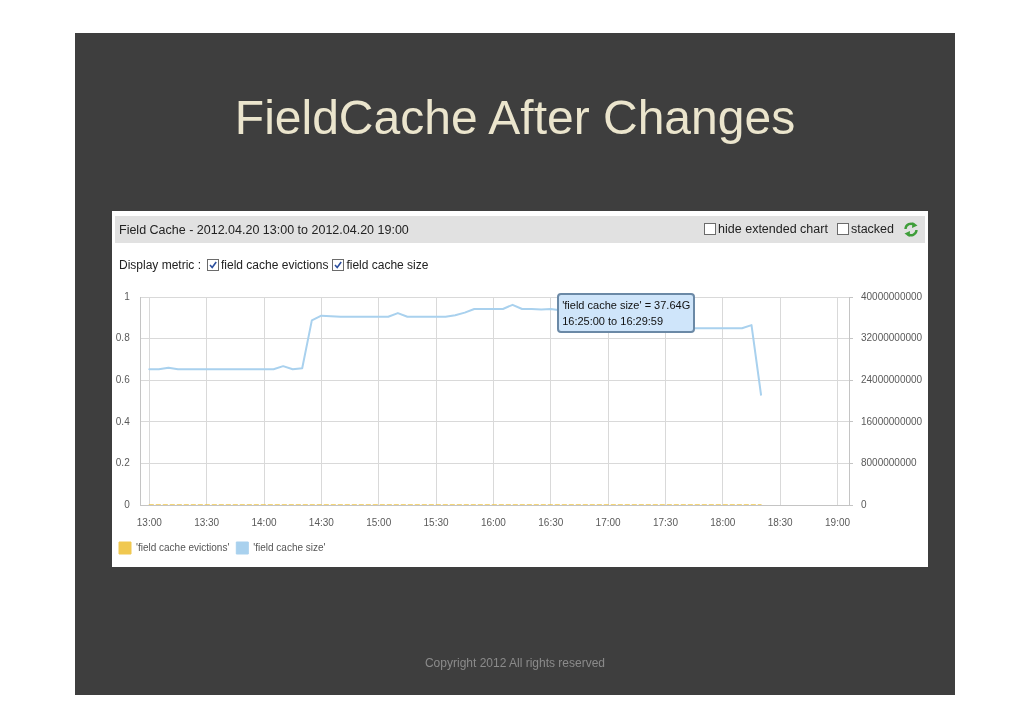 The height and width of the screenshot is (728, 1030). What do you see at coordinates (160, 265) in the screenshot?
I see `text: Display metric :` at bounding box center [160, 265].